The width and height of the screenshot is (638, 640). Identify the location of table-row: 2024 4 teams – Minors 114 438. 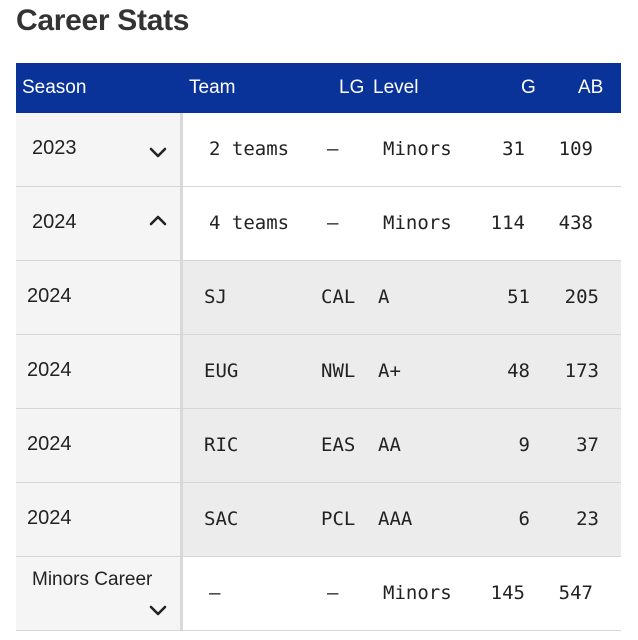
(318, 224).